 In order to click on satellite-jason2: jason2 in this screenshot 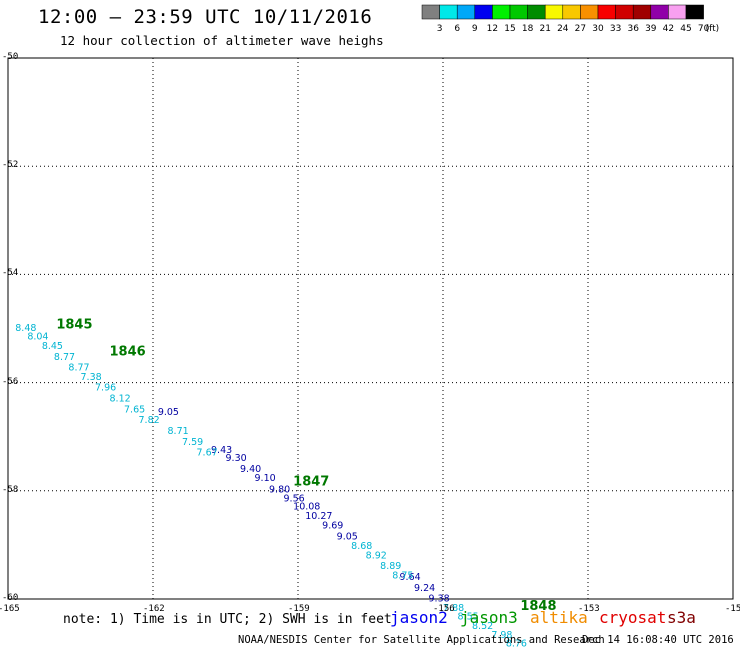, I will do `click(419, 617)`.